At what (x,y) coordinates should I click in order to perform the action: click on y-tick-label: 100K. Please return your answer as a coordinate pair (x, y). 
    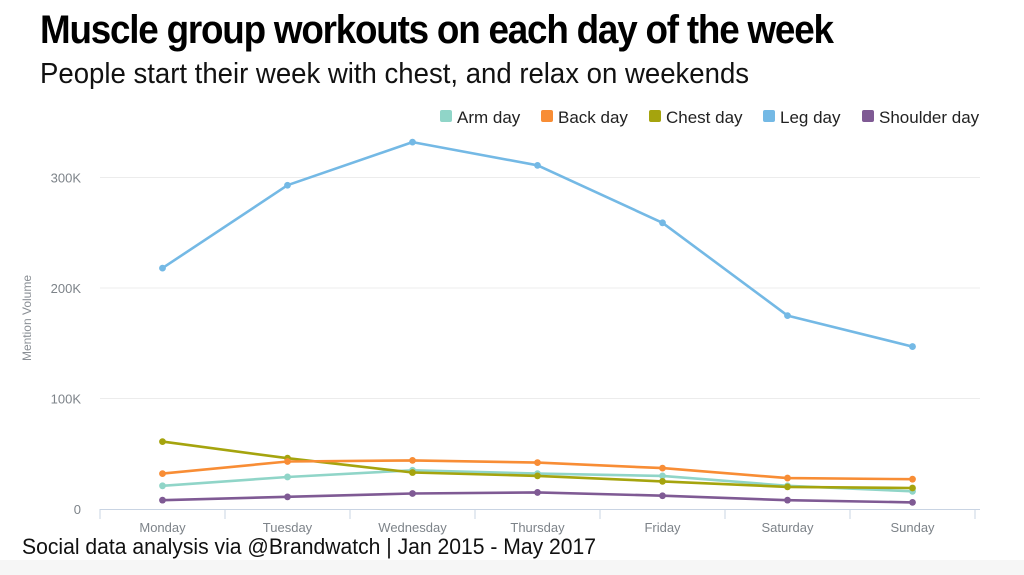
    Looking at the image, I should click on (66, 399).